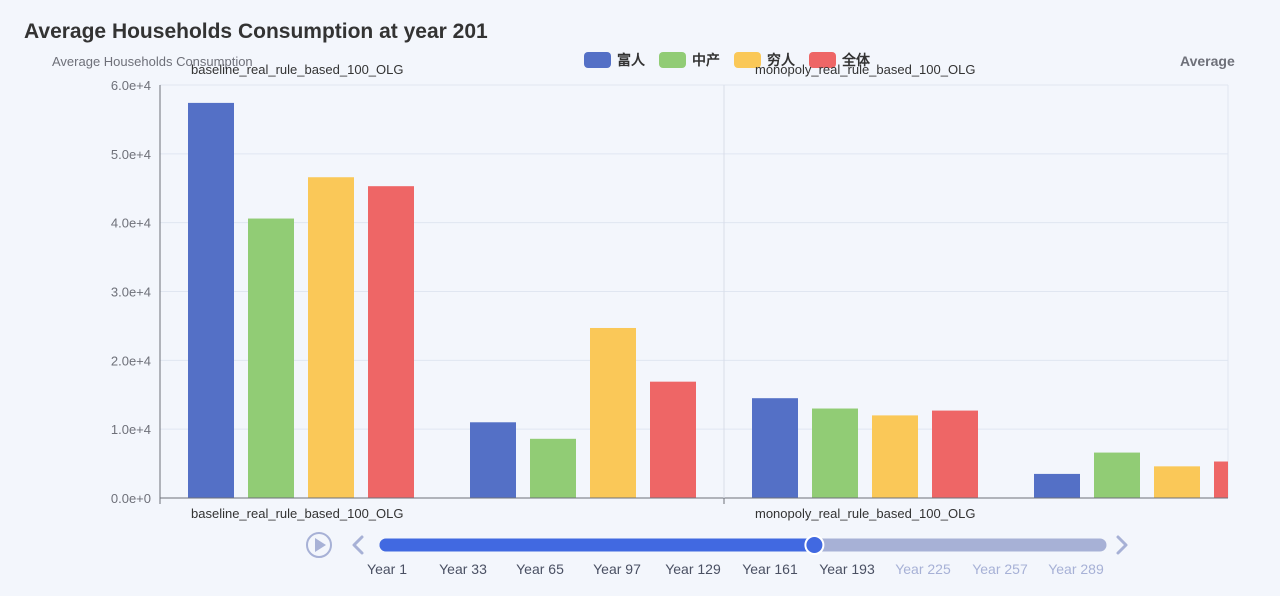 This screenshot has width=1280, height=596. I want to click on y-tick-label: 4.0e+4, so click(131, 223).